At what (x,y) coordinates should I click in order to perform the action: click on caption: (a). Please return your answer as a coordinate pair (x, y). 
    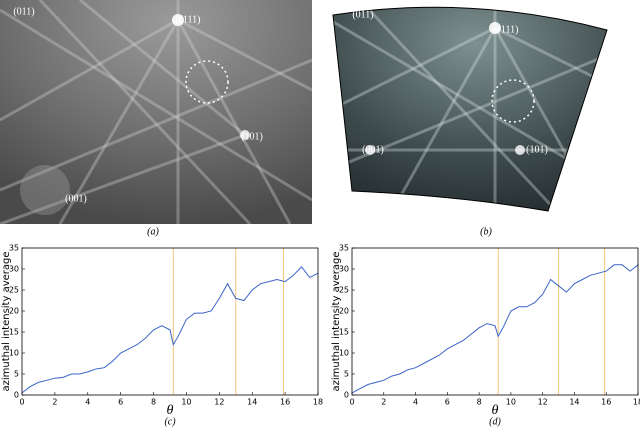
    Looking at the image, I should click on (153, 231).